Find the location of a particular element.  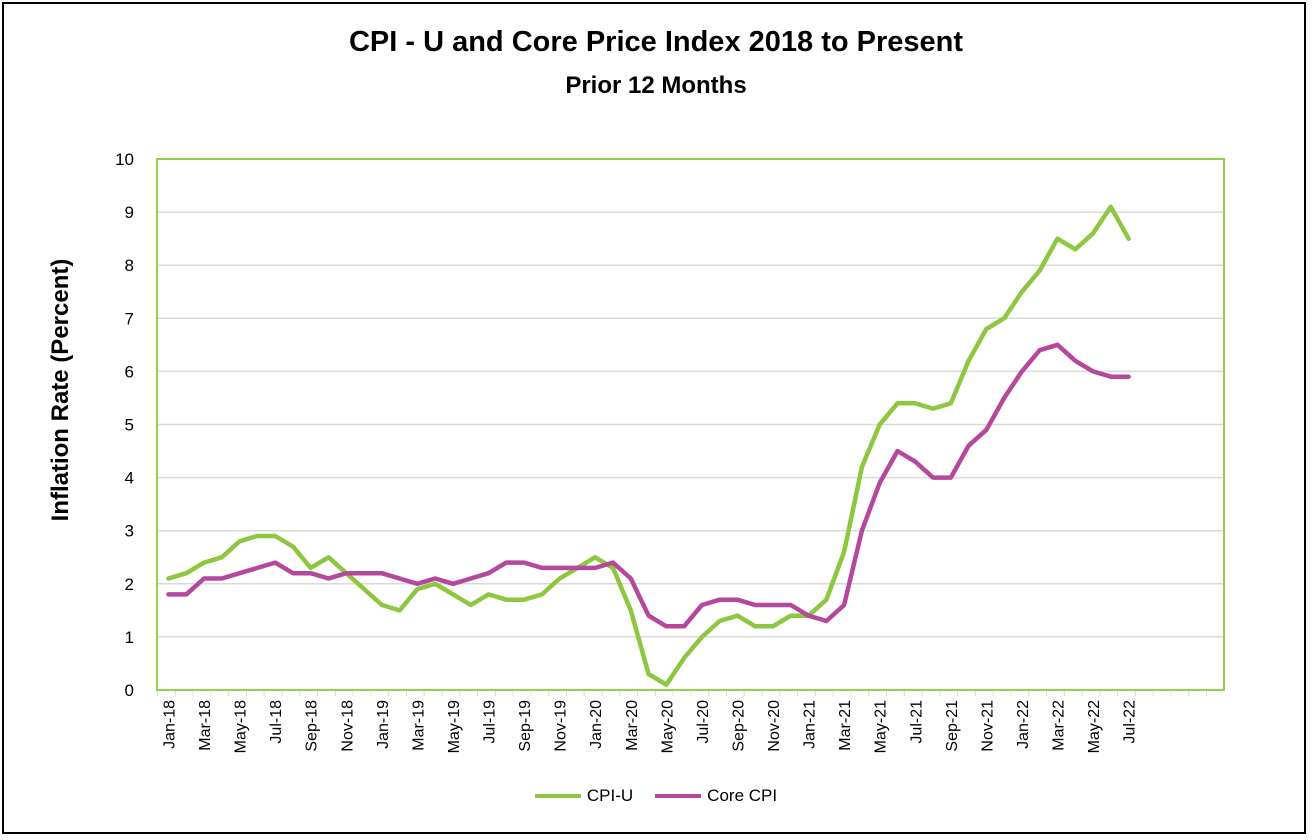

x-tick-label: Jan-19 is located at coordinates (383, 724).